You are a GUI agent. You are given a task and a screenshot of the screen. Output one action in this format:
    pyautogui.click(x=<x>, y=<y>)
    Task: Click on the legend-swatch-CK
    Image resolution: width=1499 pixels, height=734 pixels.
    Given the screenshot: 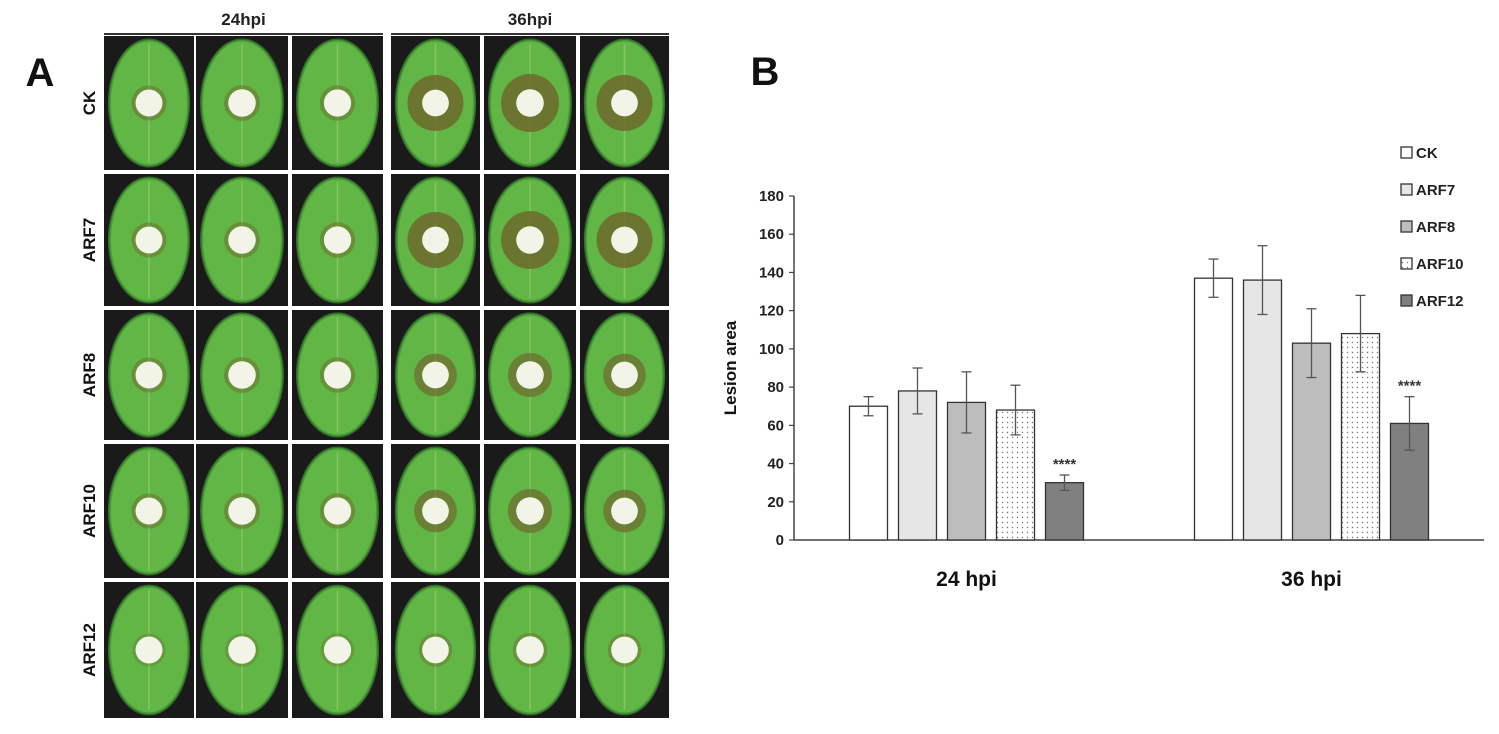 What is the action you would take?
    pyautogui.click(x=1406, y=152)
    